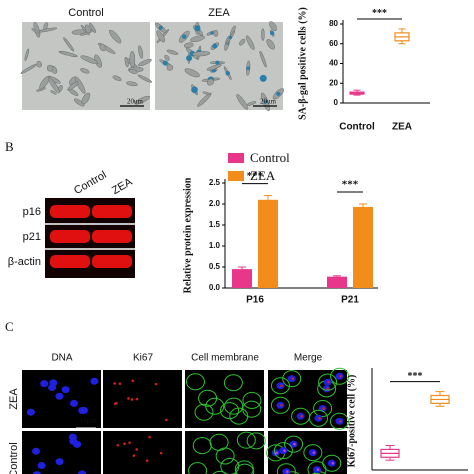 This screenshot has width=474, height=474. Describe the element at coordinates (32, 212) in the screenshot. I see `blot-row-label: p16` at that location.